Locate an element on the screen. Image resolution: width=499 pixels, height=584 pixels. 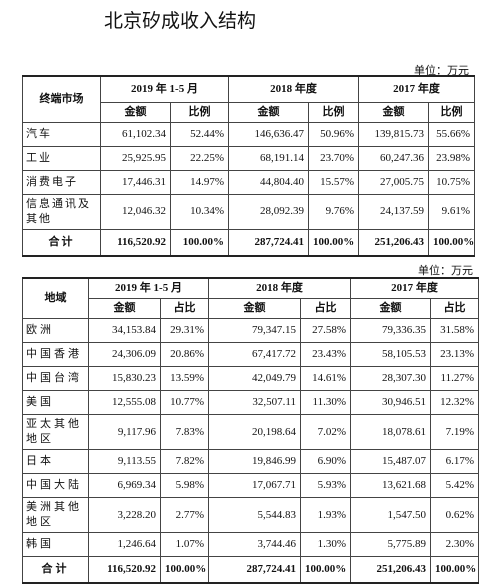
cell: 27.58% is located at coordinates (326, 330).